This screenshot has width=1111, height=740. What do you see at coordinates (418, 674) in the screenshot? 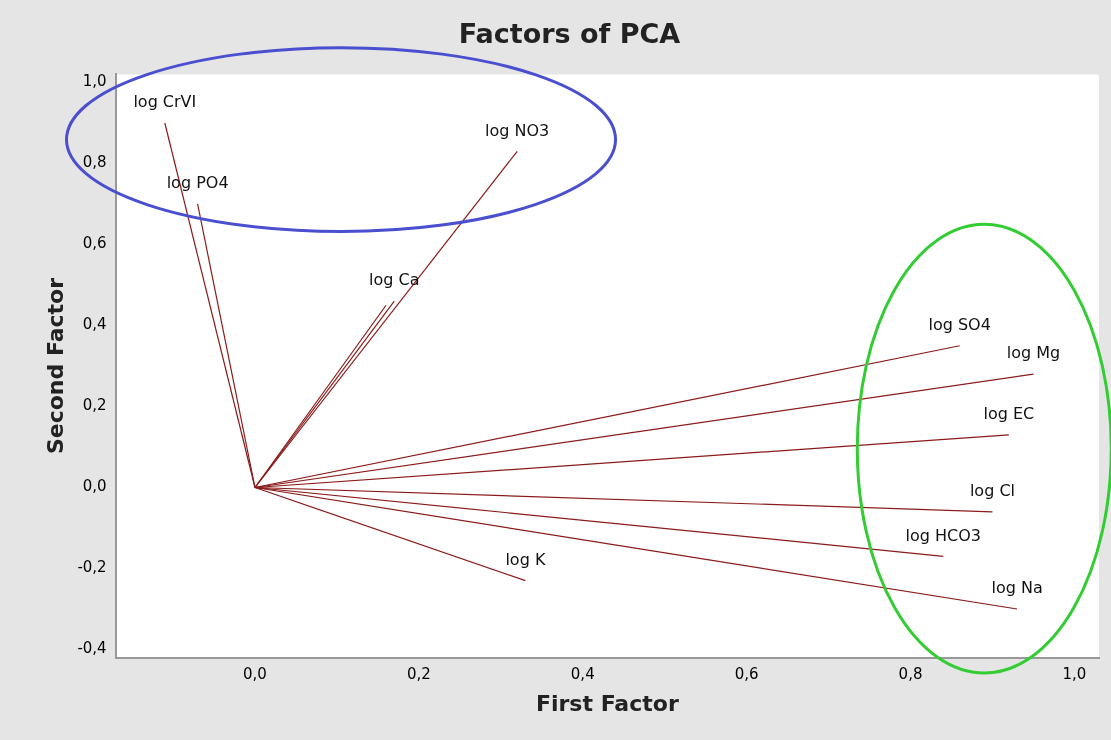
I see `x-tick-label: 0,2` at bounding box center [418, 674].